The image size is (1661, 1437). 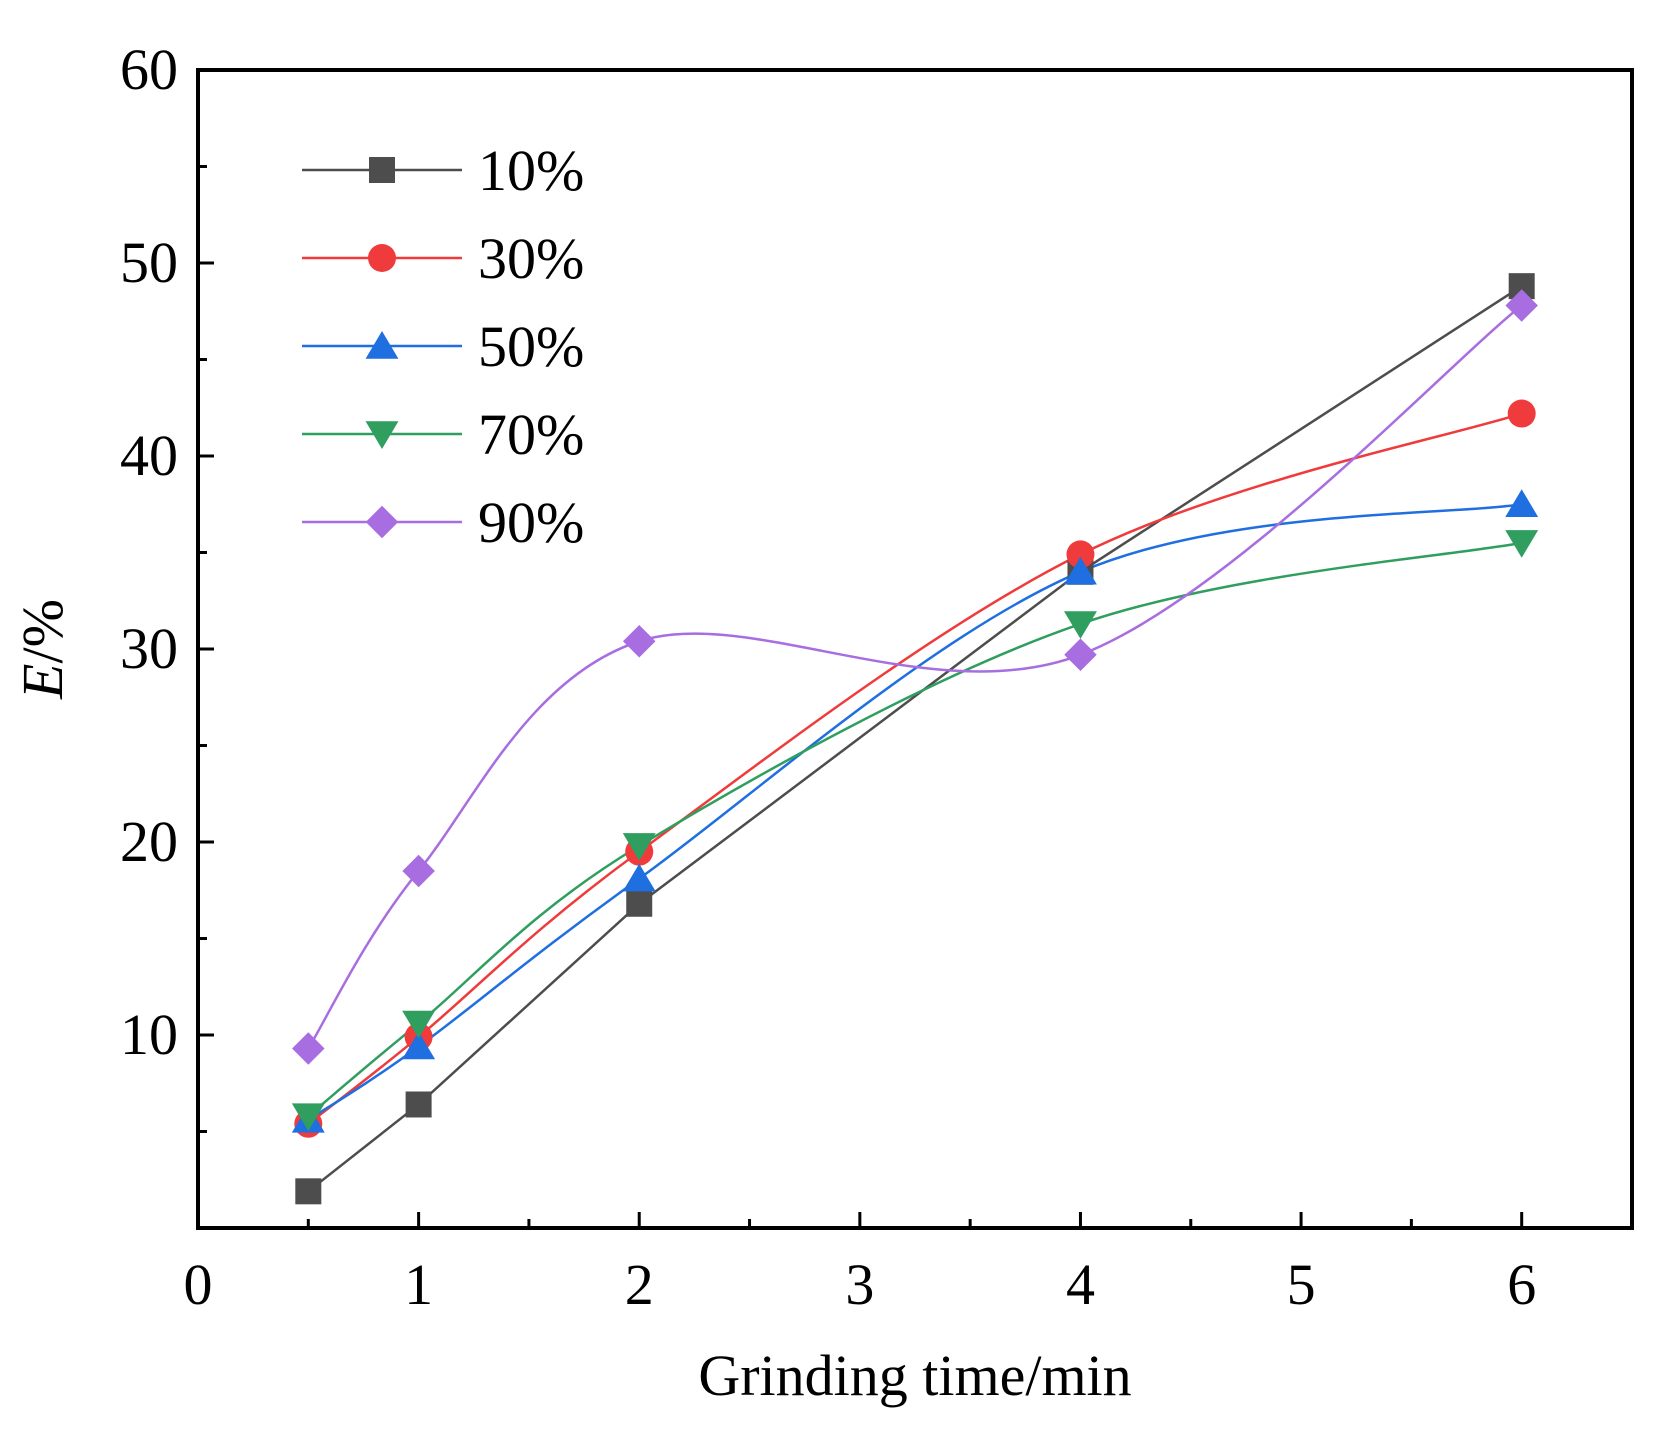 What do you see at coordinates (382, 170) in the screenshot?
I see `legend-marker-10%` at bounding box center [382, 170].